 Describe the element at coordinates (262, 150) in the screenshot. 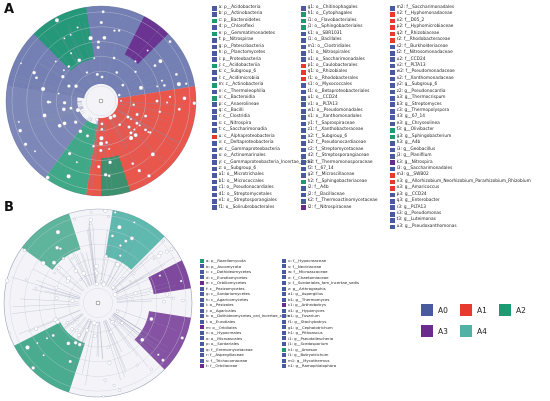

I see `legend-item: w: c__Gammaproteobacteria` at that location.